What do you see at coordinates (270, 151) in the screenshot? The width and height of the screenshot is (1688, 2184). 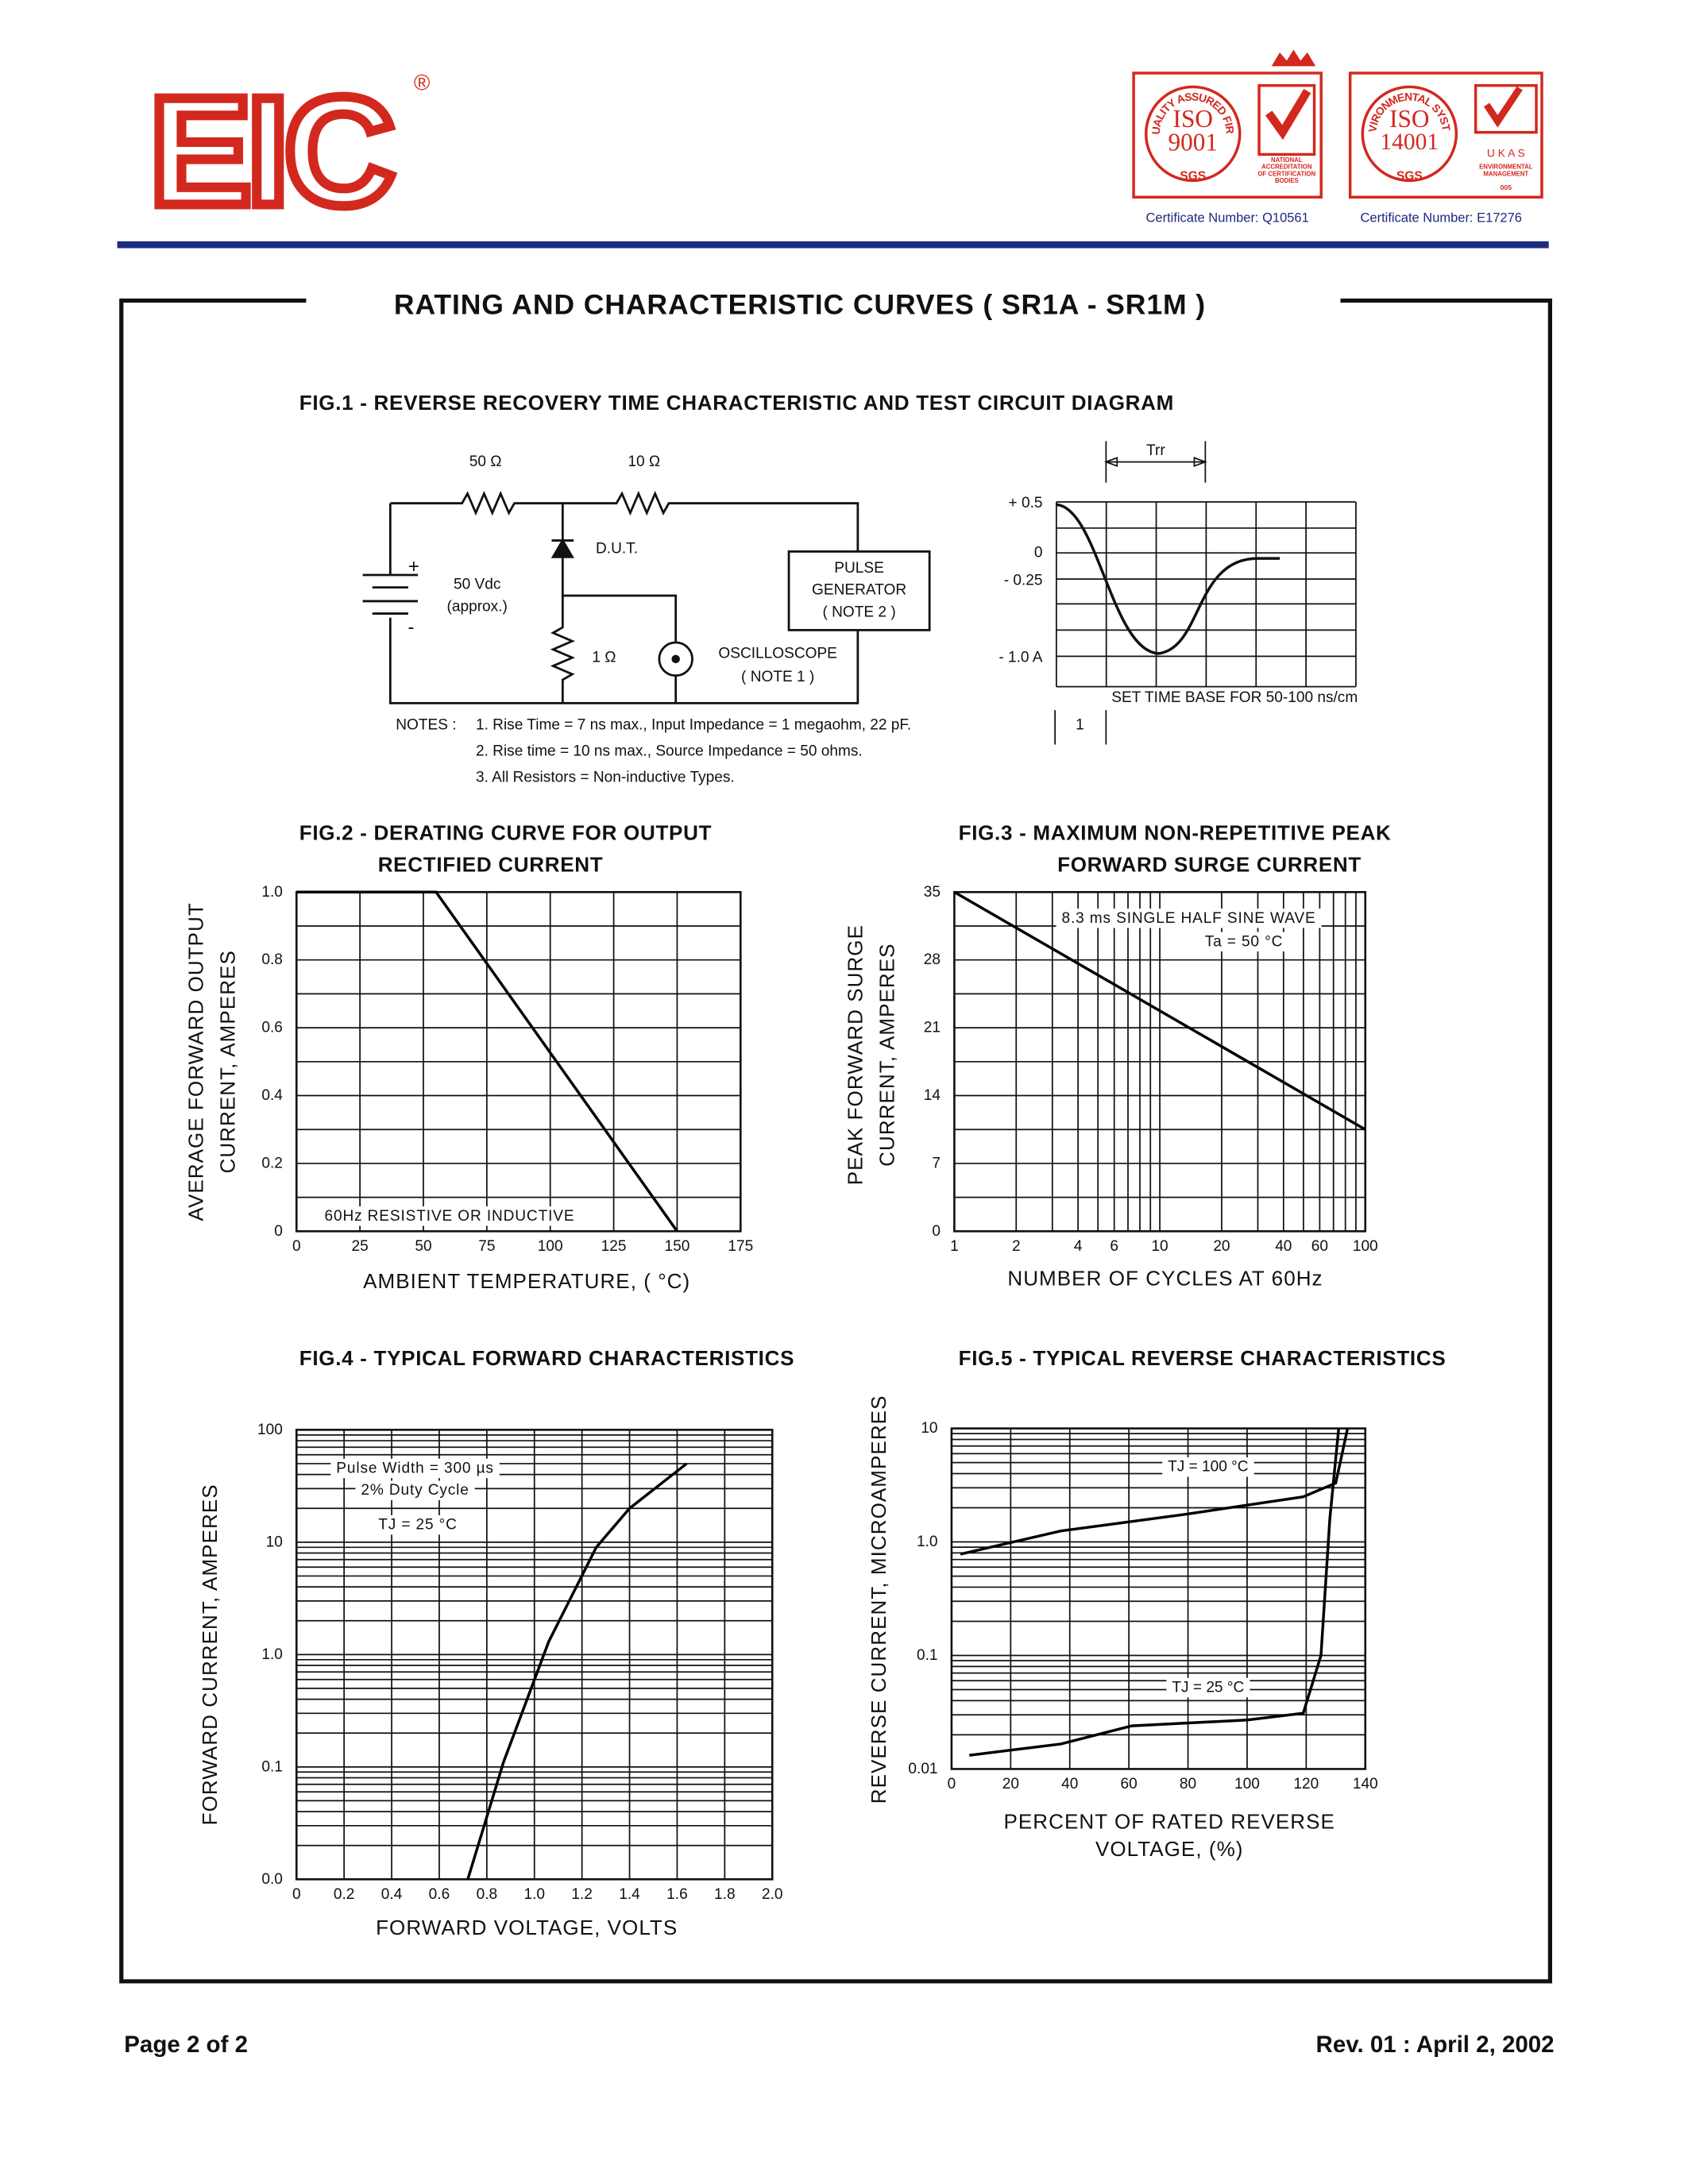 I see `logo: EIC` at bounding box center [270, 151].